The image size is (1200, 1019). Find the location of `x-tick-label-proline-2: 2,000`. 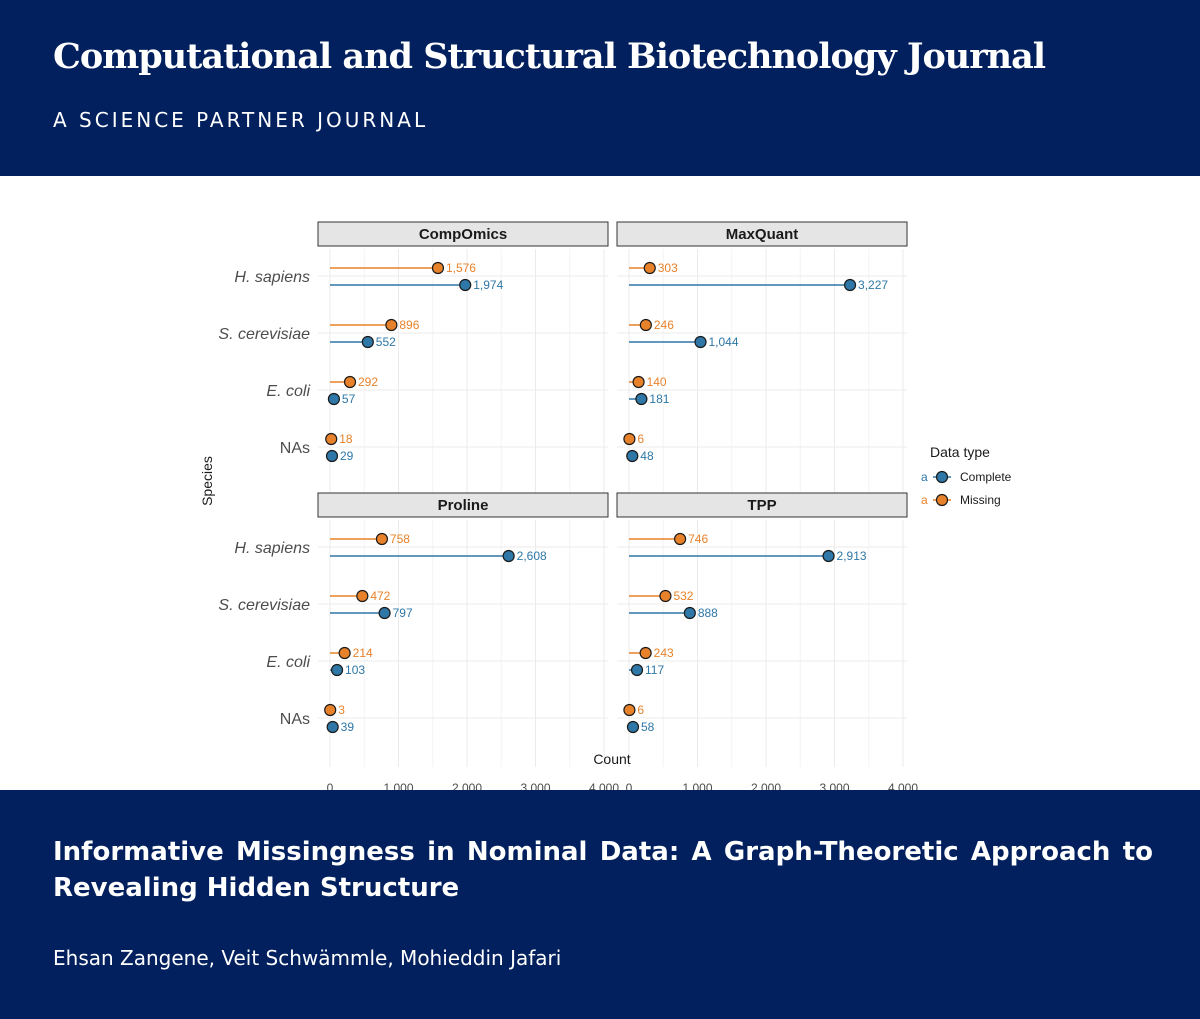

x-tick-label-proline-2: 2,000 is located at coordinates (467, 785).